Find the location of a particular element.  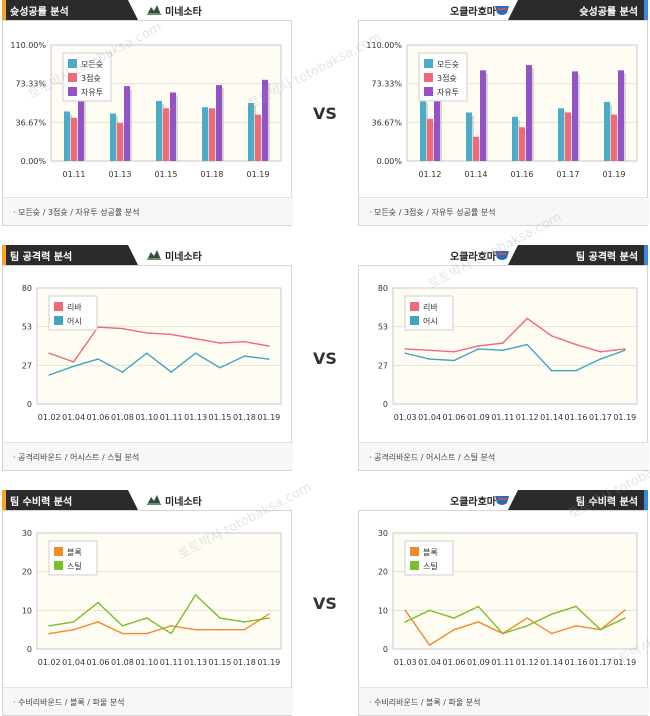

thunder-logo-icon is located at coordinates (502, 255).